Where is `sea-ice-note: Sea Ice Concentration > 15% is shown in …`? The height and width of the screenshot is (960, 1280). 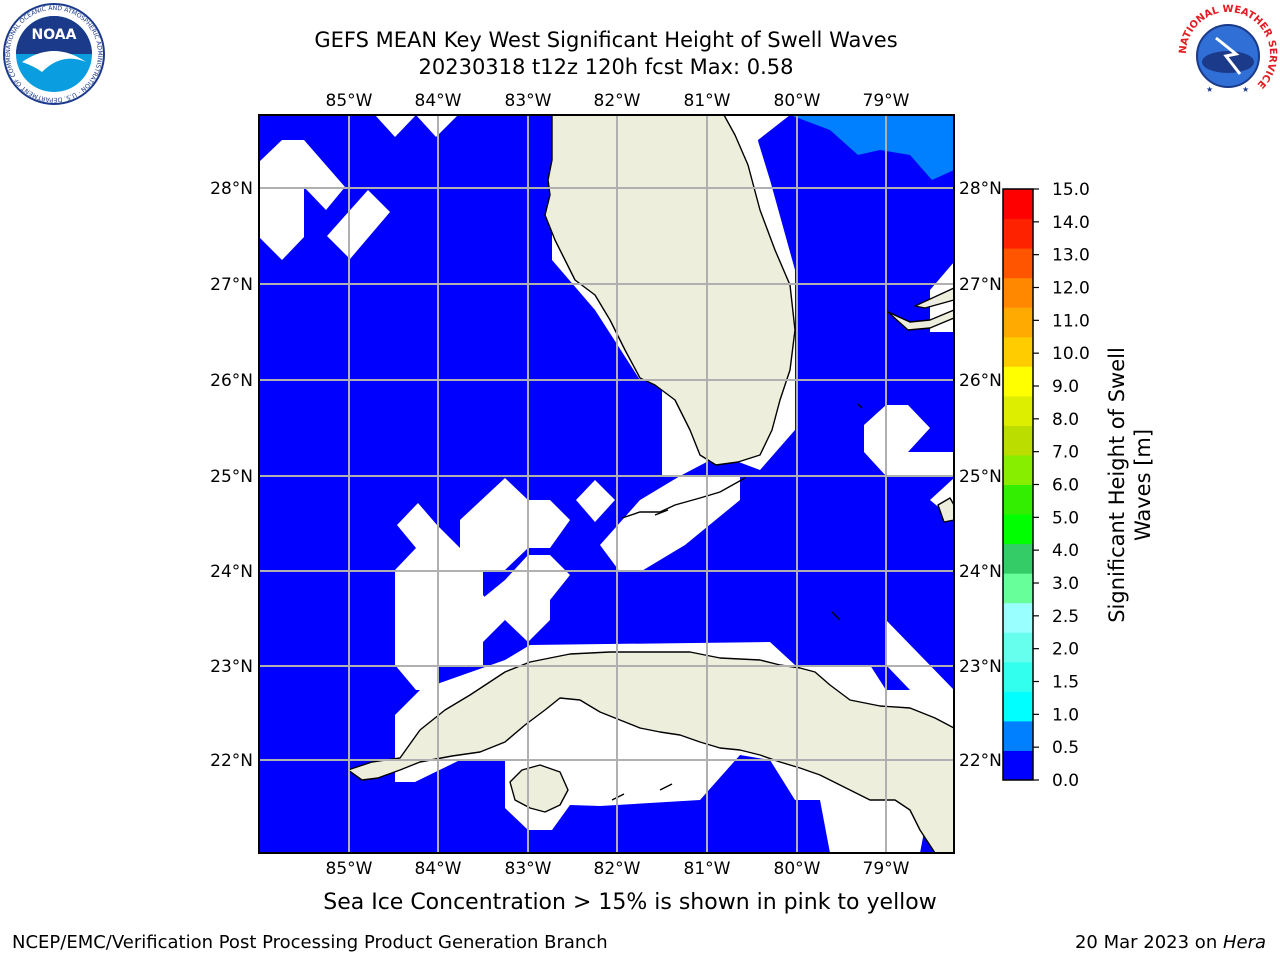 sea-ice-note: Sea Ice Concentration > 15% is shown in … is located at coordinates (630, 902).